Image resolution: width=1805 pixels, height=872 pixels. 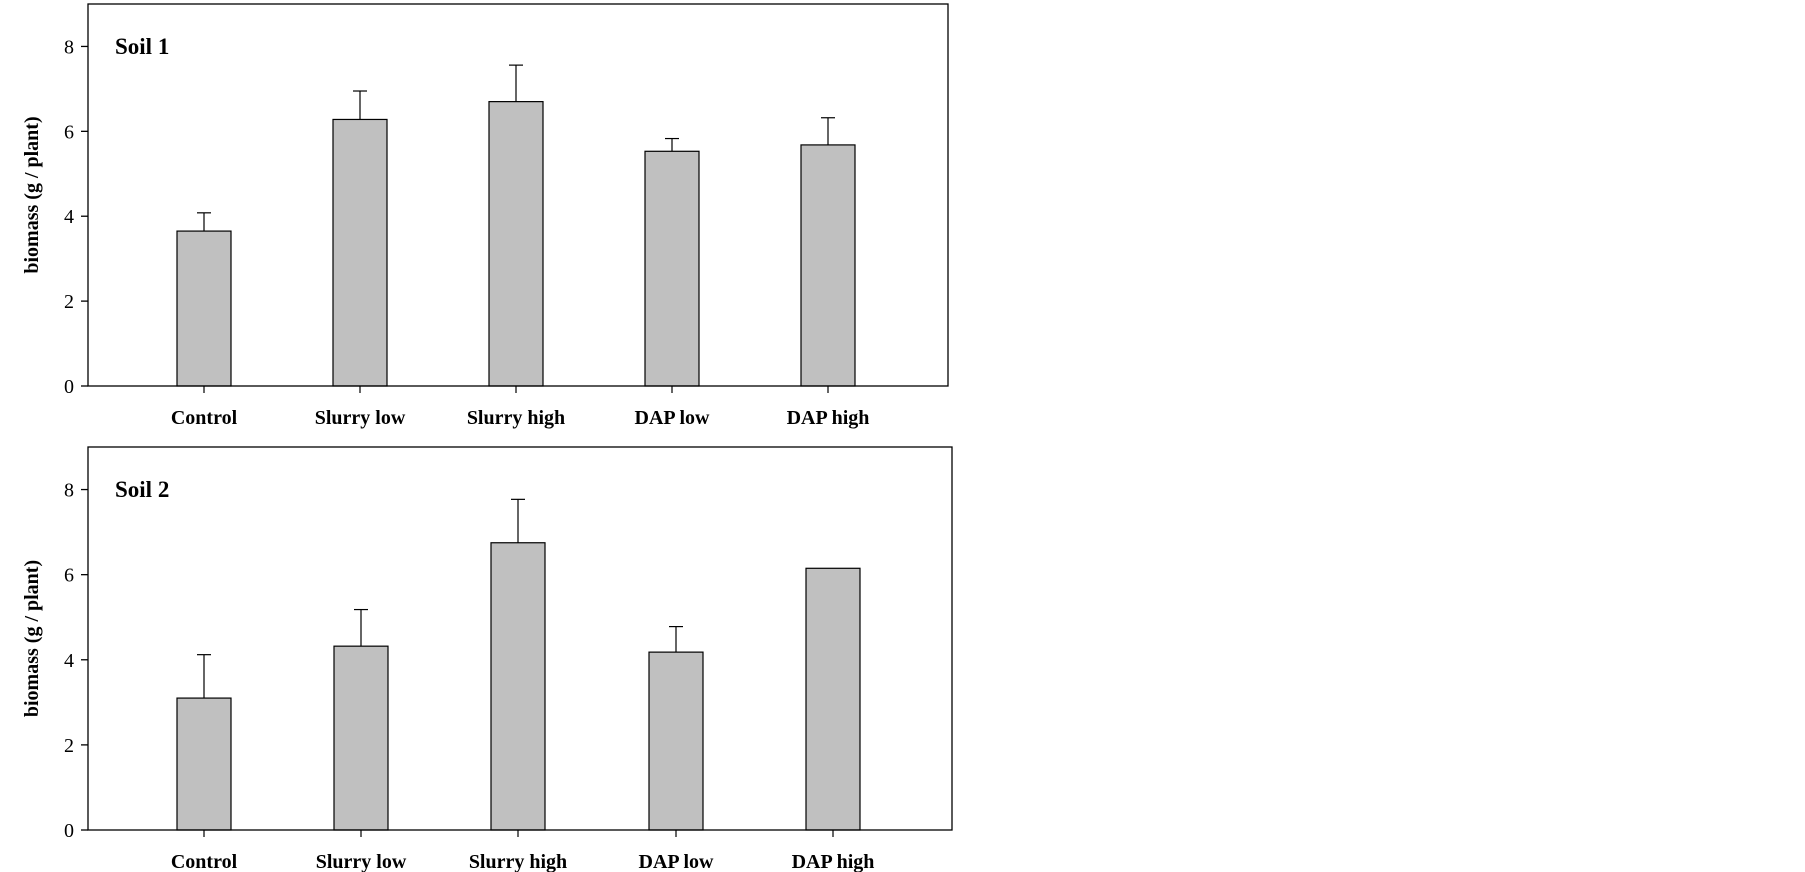 What do you see at coordinates (142, 46) in the screenshot?
I see `panel-title: Soil 1` at bounding box center [142, 46].